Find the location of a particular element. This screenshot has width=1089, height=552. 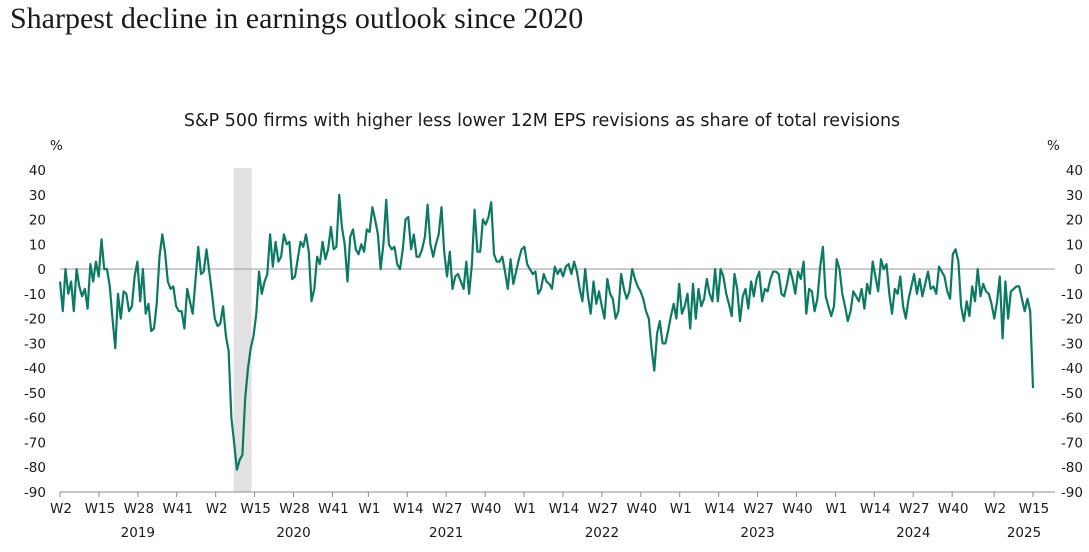

y-tick-label-right: 40 is located at coordinates (1074, 171).